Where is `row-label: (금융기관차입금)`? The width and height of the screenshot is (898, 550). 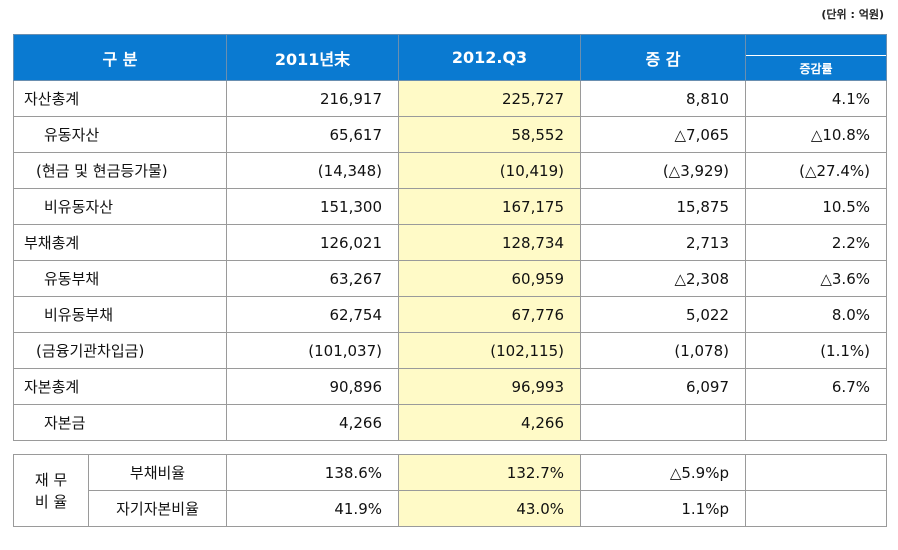 row-label: (금융기관차입금) is located at coordinates (120, 350).